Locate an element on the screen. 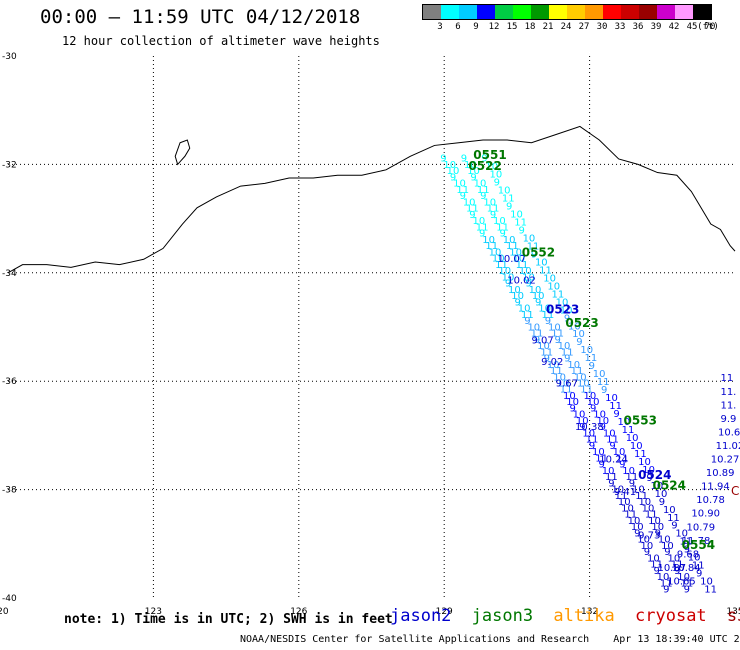 The height and width of the screenshot is (650, 740). lon-tick-label: 132 is located at coordinates (589, 612).